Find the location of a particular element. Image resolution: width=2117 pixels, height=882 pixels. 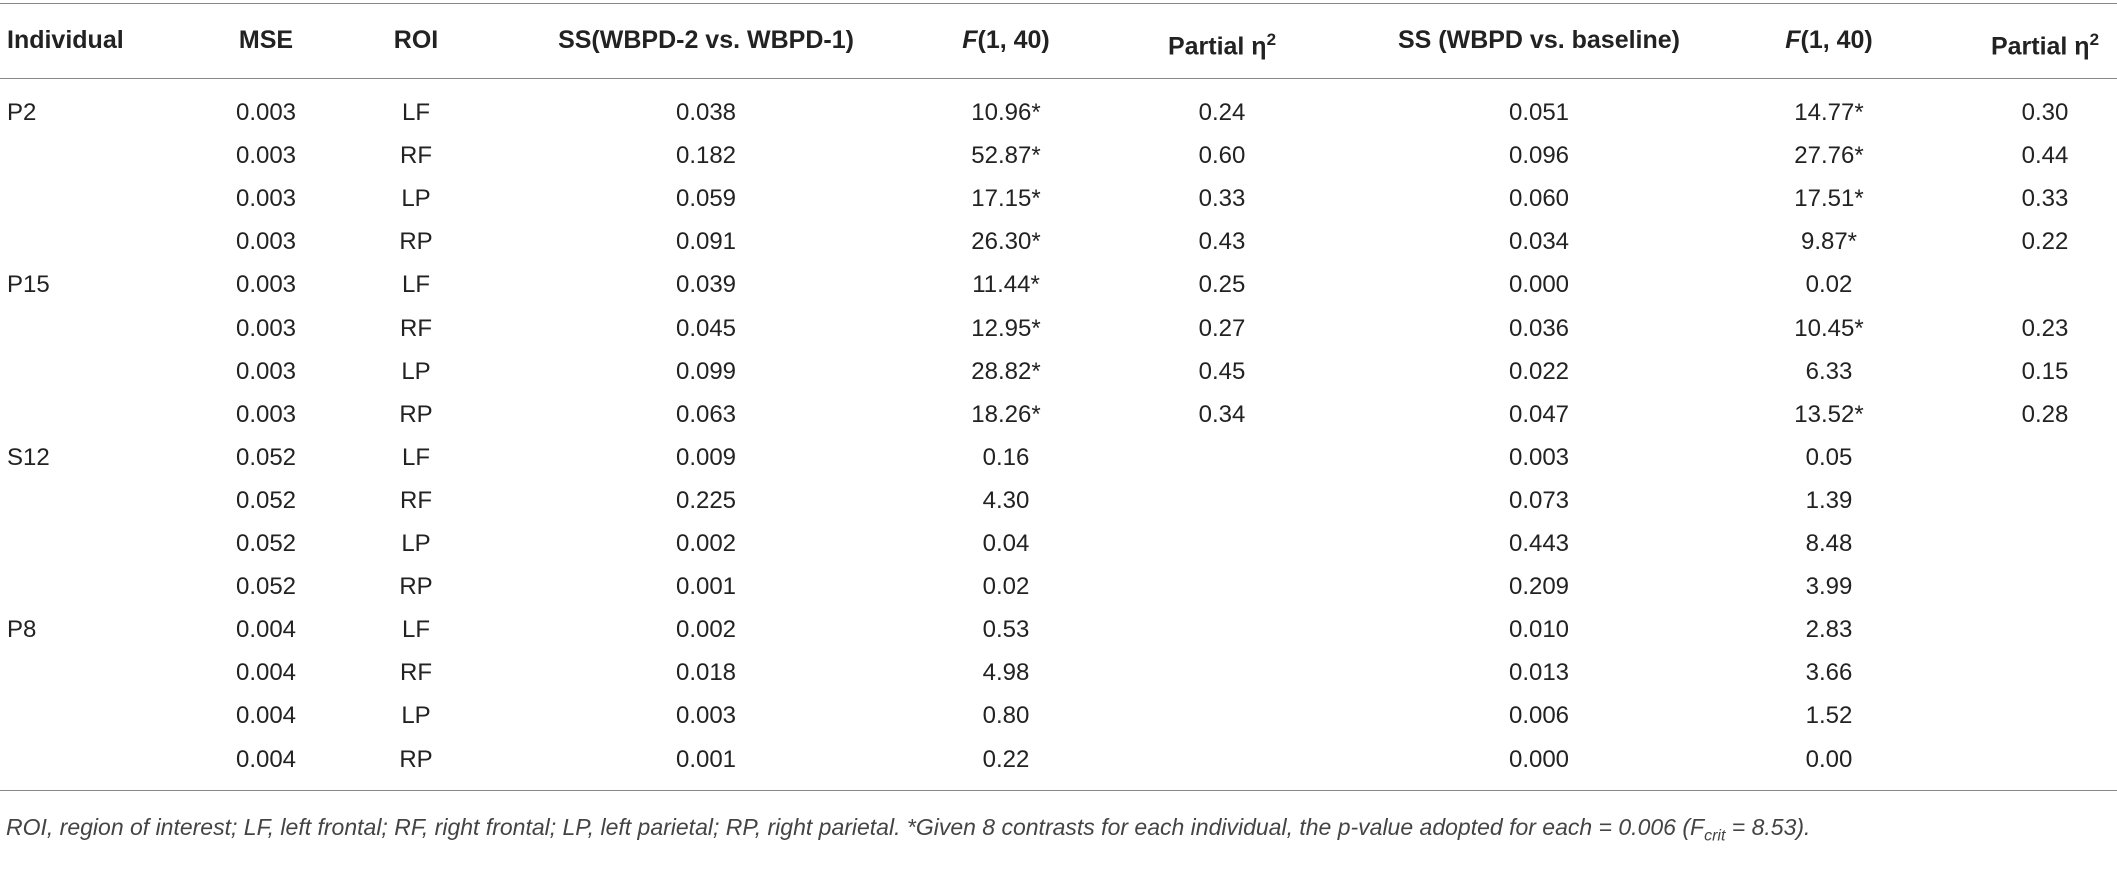

table-cell: 1.39 is located at coordinates (1829, 500).